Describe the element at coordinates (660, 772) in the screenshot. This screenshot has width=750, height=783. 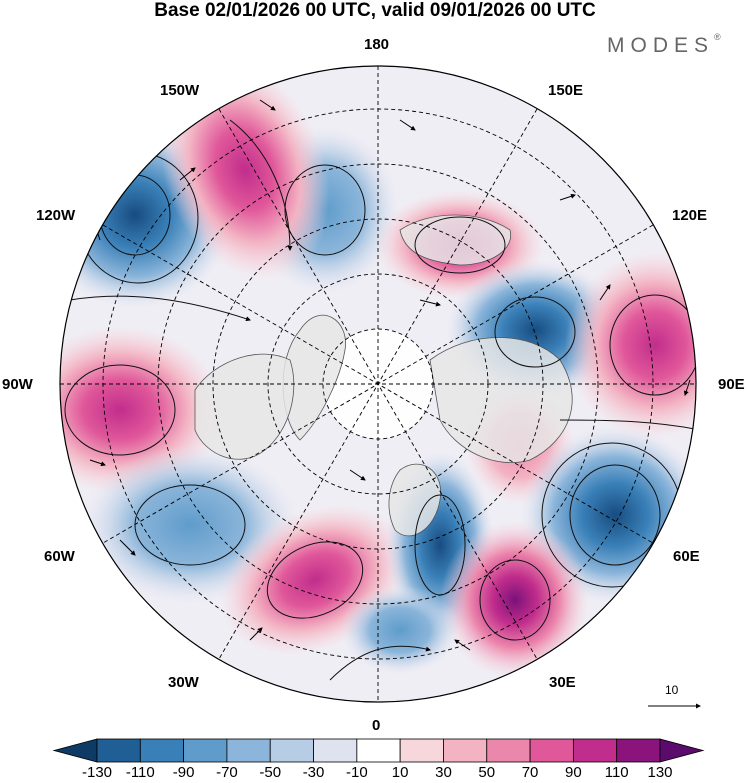
I see `colorbar-tick-label: 130` at that location.